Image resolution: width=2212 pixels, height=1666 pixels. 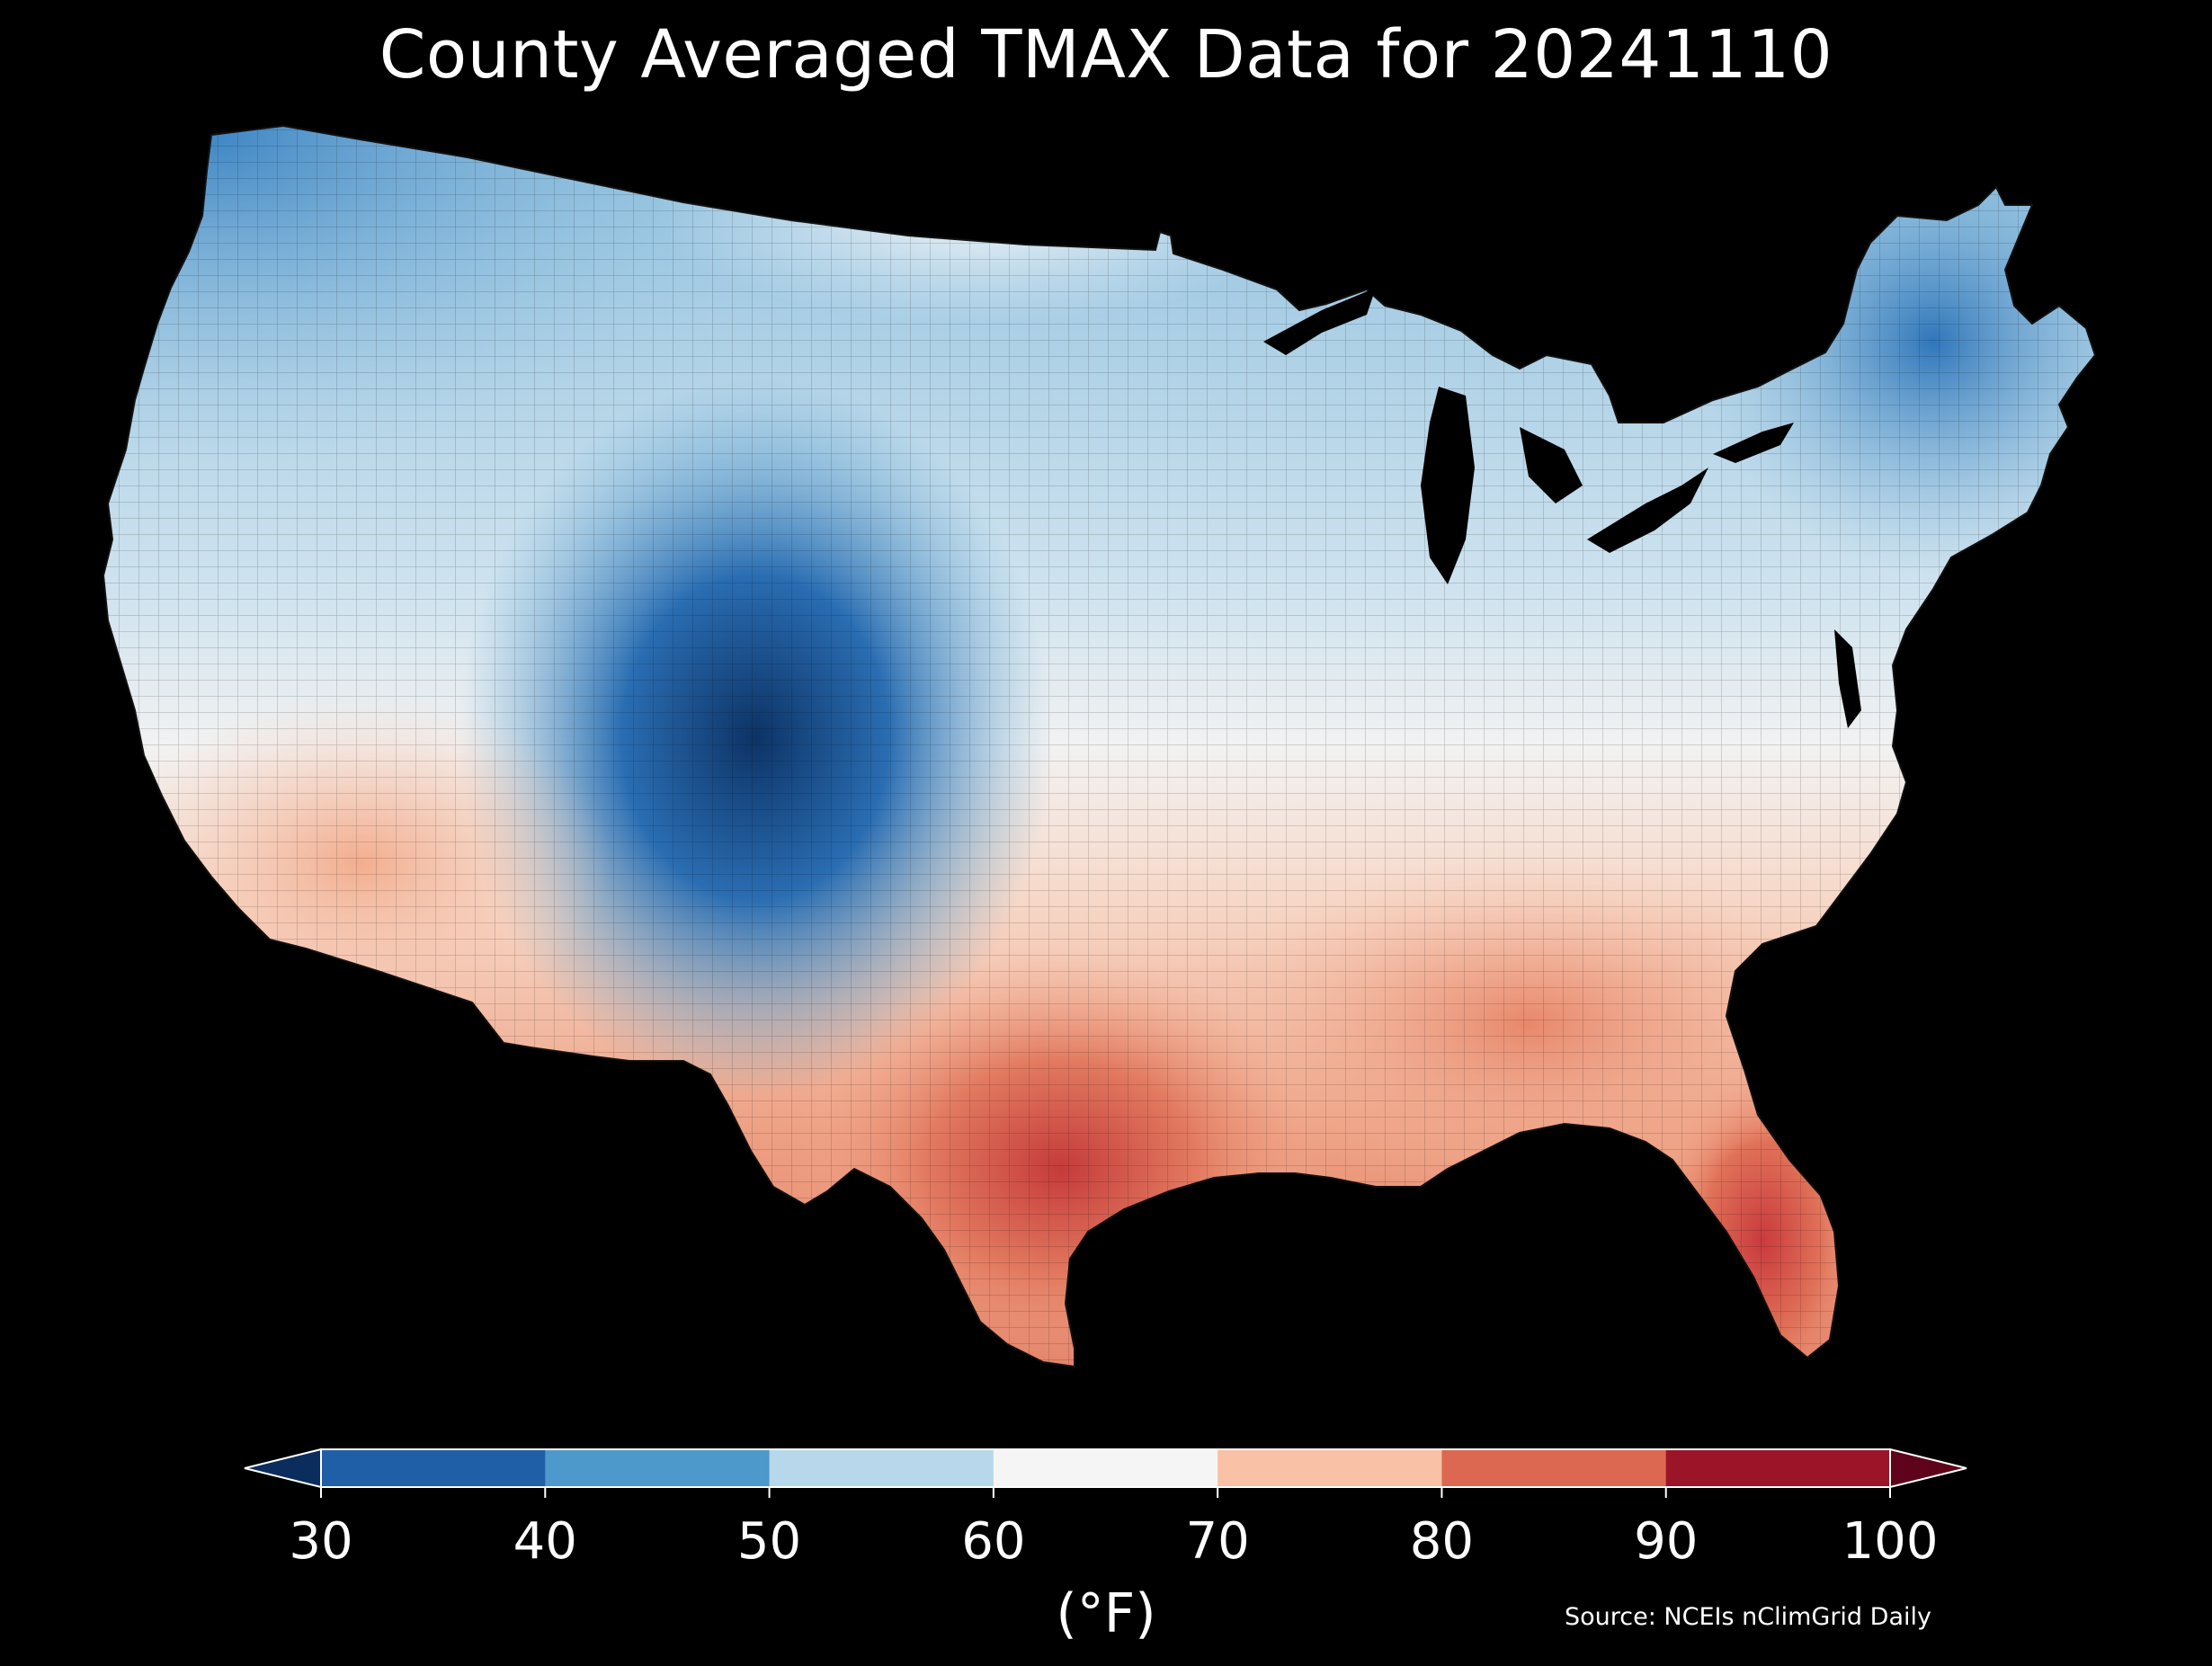 What do you see at coordinates (321, 1542) in the screenshot?
I see `colorbar-tick-label: 30` at bounding box center [321, 1542].